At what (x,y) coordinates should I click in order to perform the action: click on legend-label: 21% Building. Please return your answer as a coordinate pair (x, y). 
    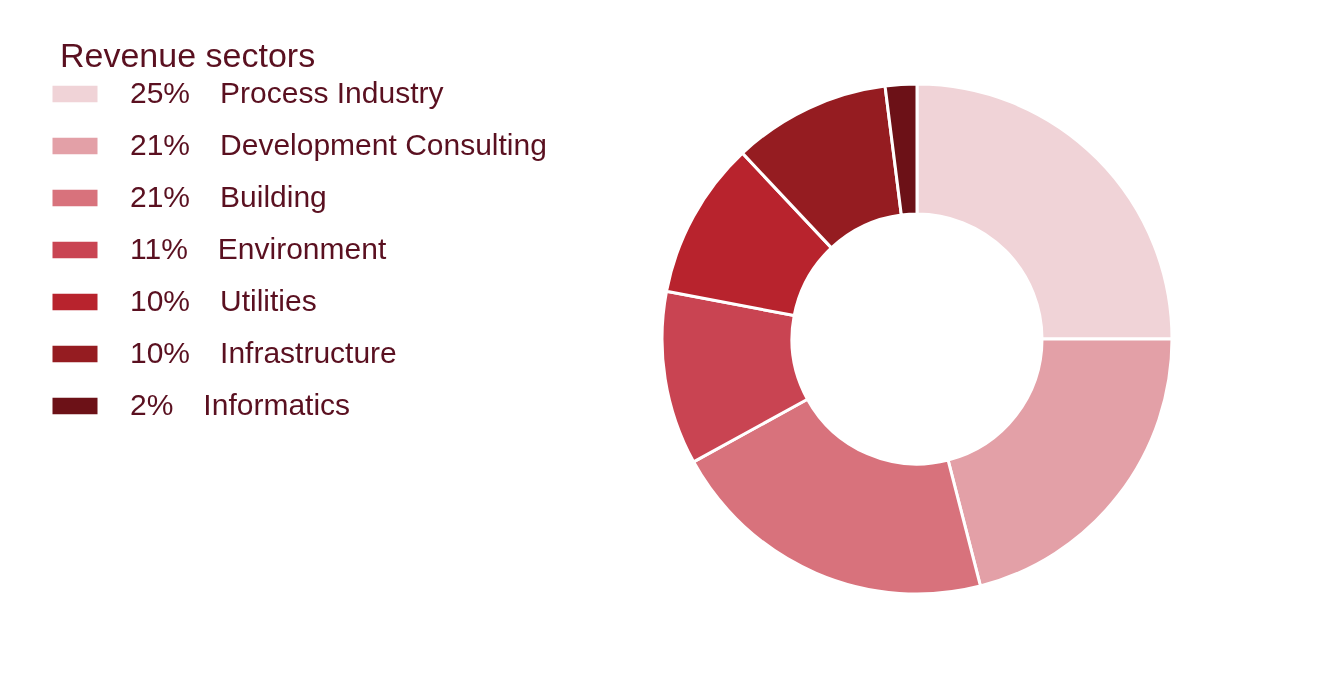
    Looking at the image, I should click on (228, 196).